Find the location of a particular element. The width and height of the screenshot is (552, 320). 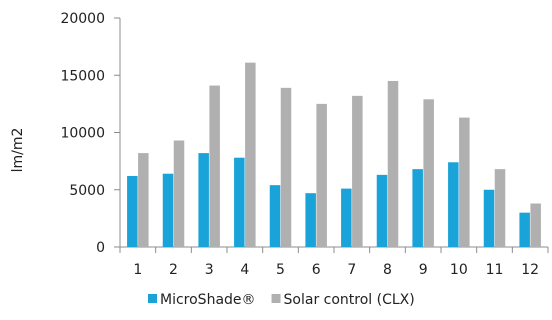

x-tick-label: 5 is located at coordinates (280, 270).